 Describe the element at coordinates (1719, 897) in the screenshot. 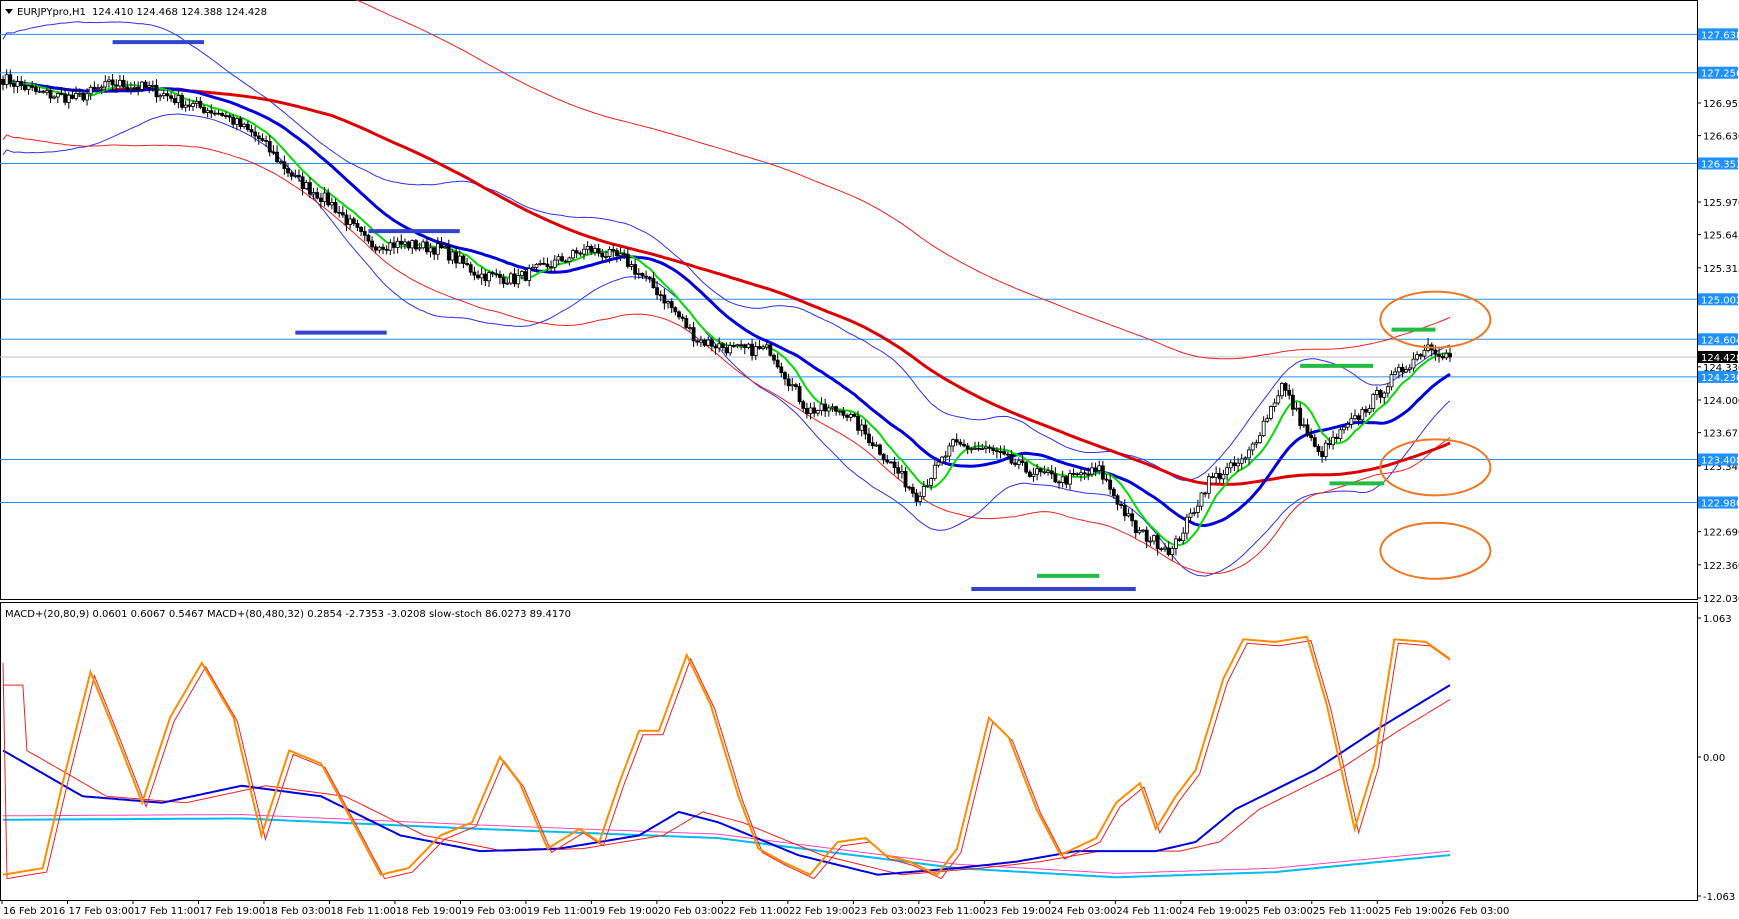

I see `osc-tick-label: -1.063` at that location.